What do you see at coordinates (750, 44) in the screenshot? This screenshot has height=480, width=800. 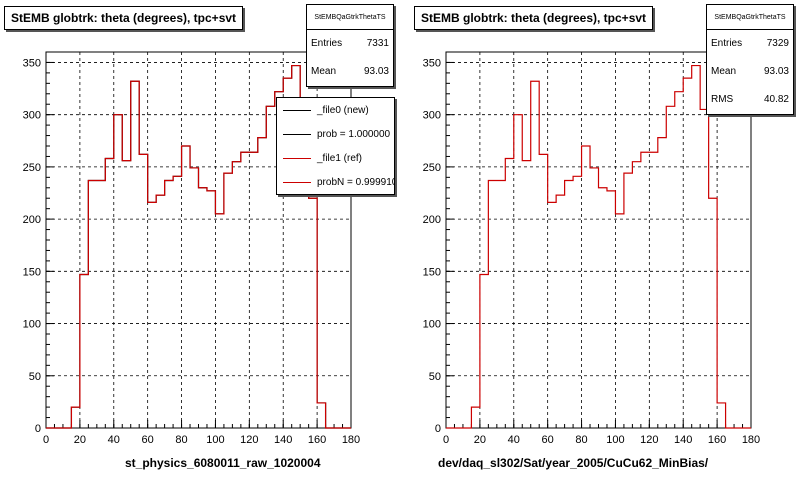 I see `stats-entries-row: Entries 7329` at bounding box center [750, 44].